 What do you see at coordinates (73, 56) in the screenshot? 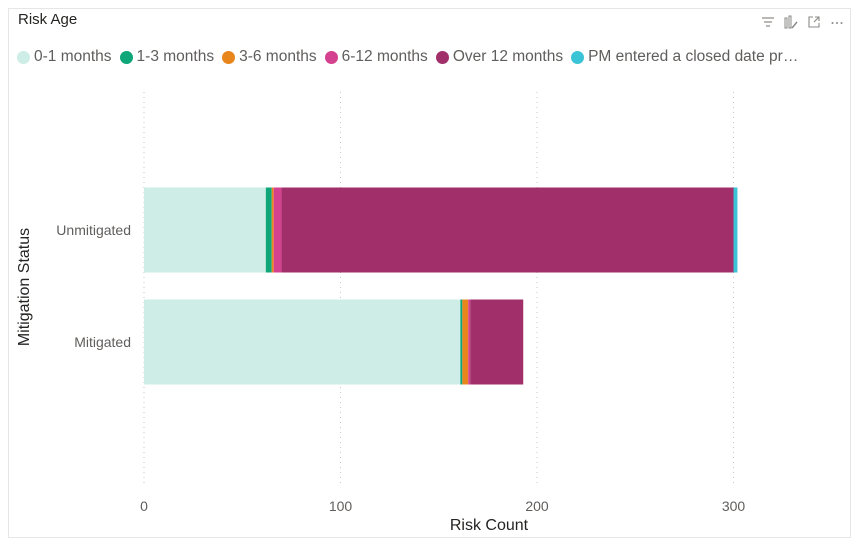
I see `legend-label: 0-1 months` at bounding box center [73, 56].